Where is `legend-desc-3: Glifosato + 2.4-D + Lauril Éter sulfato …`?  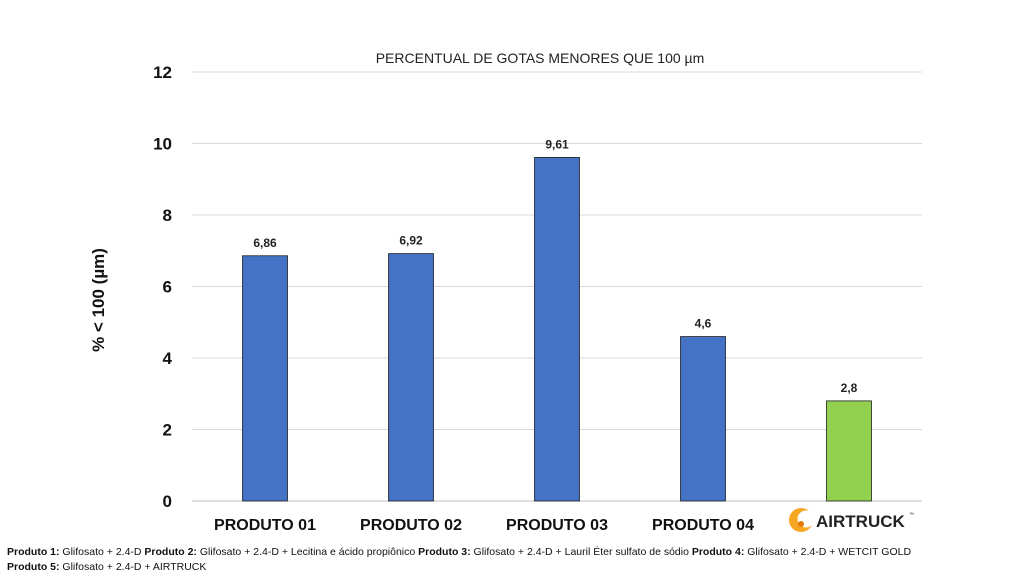
legend-desc-3: Glifosato + 2.4-D + Lauril Éter sulfato … is located at coordinates (581, 552).